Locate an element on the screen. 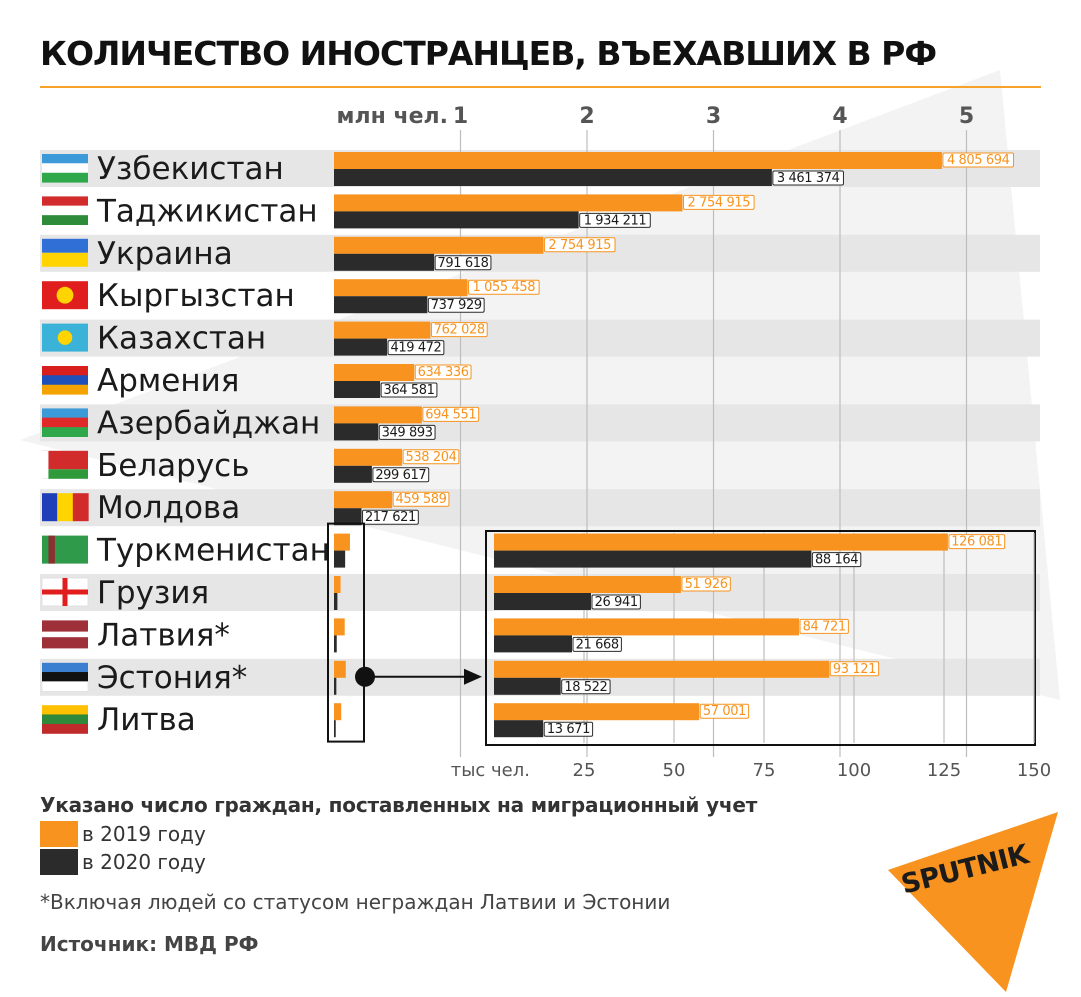 Image resolution: width=1081 pixels, height=997 pixels. country-label: Грузия is located at coordinates (153, 593).